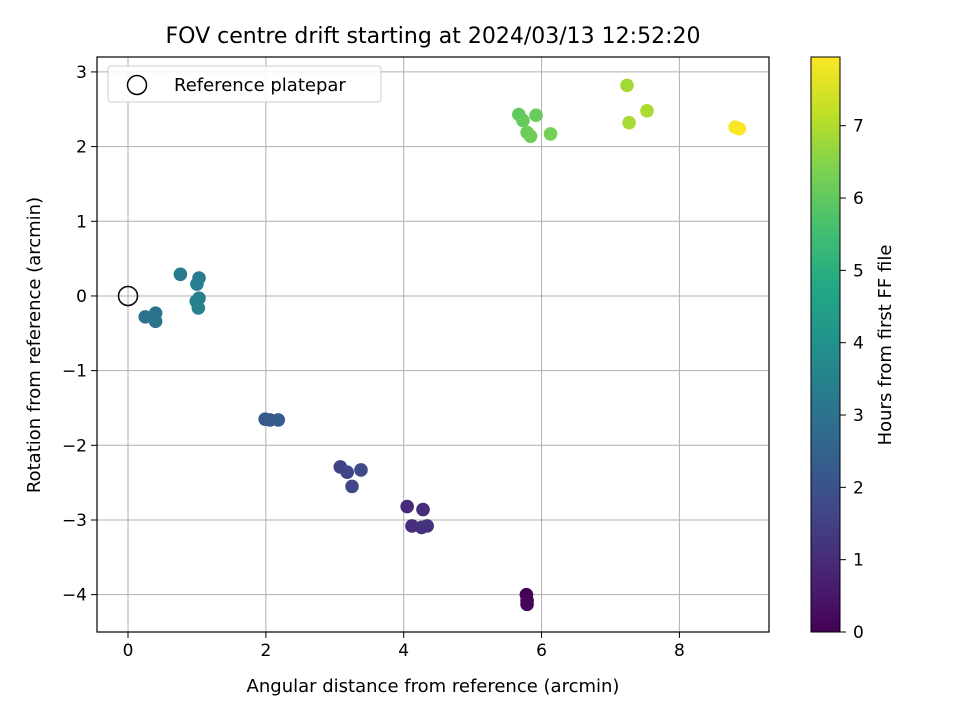 This screenshot has width=960, height=720. What do you see at coordinates (81, 148) in the screenshot?
I see `y-tick-label: 2` at bounding box center [81, 148].